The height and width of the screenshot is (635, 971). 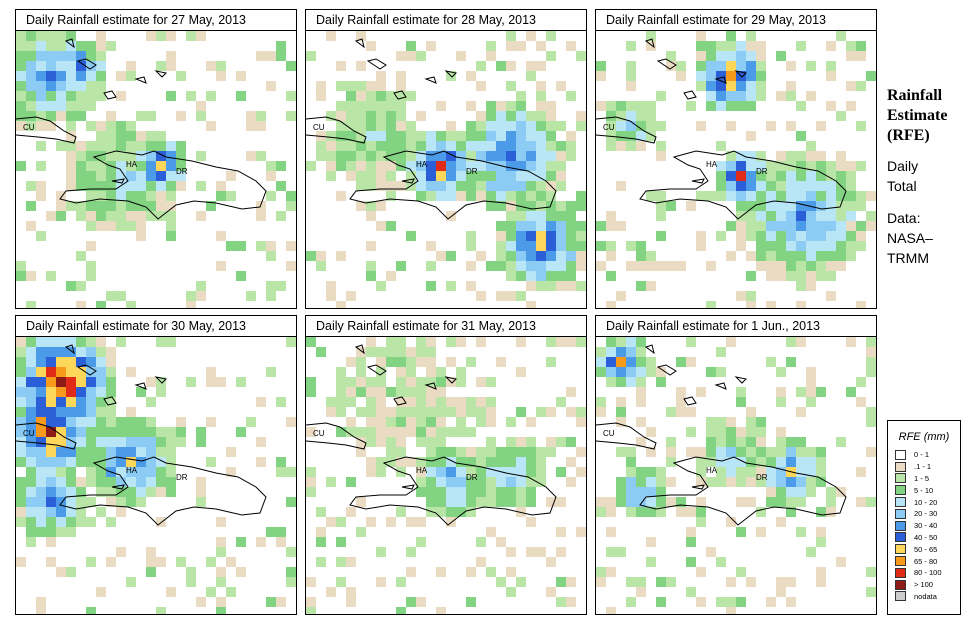 What do you see at coordinates (431, 435) in the screenshot?
I see `coastline-outline` at bounding box center [431, 435].